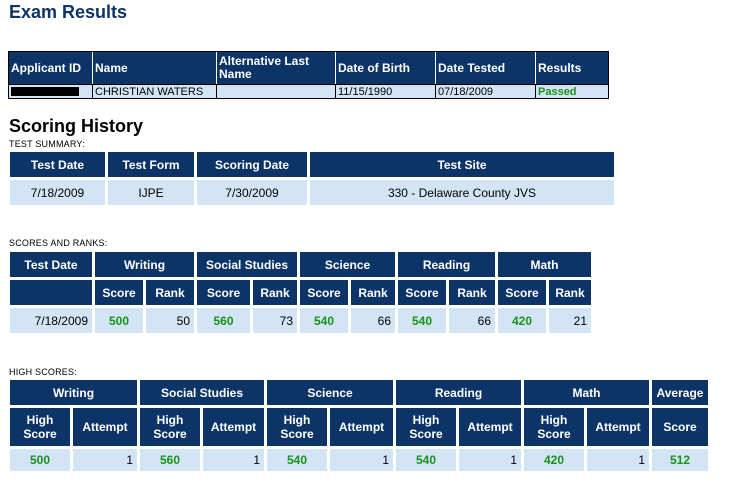 This screenshot has height=500, width=743. Describe the element at coordinates (680, 392) in the screenshot. I see `high-header-average: Average` at that location.